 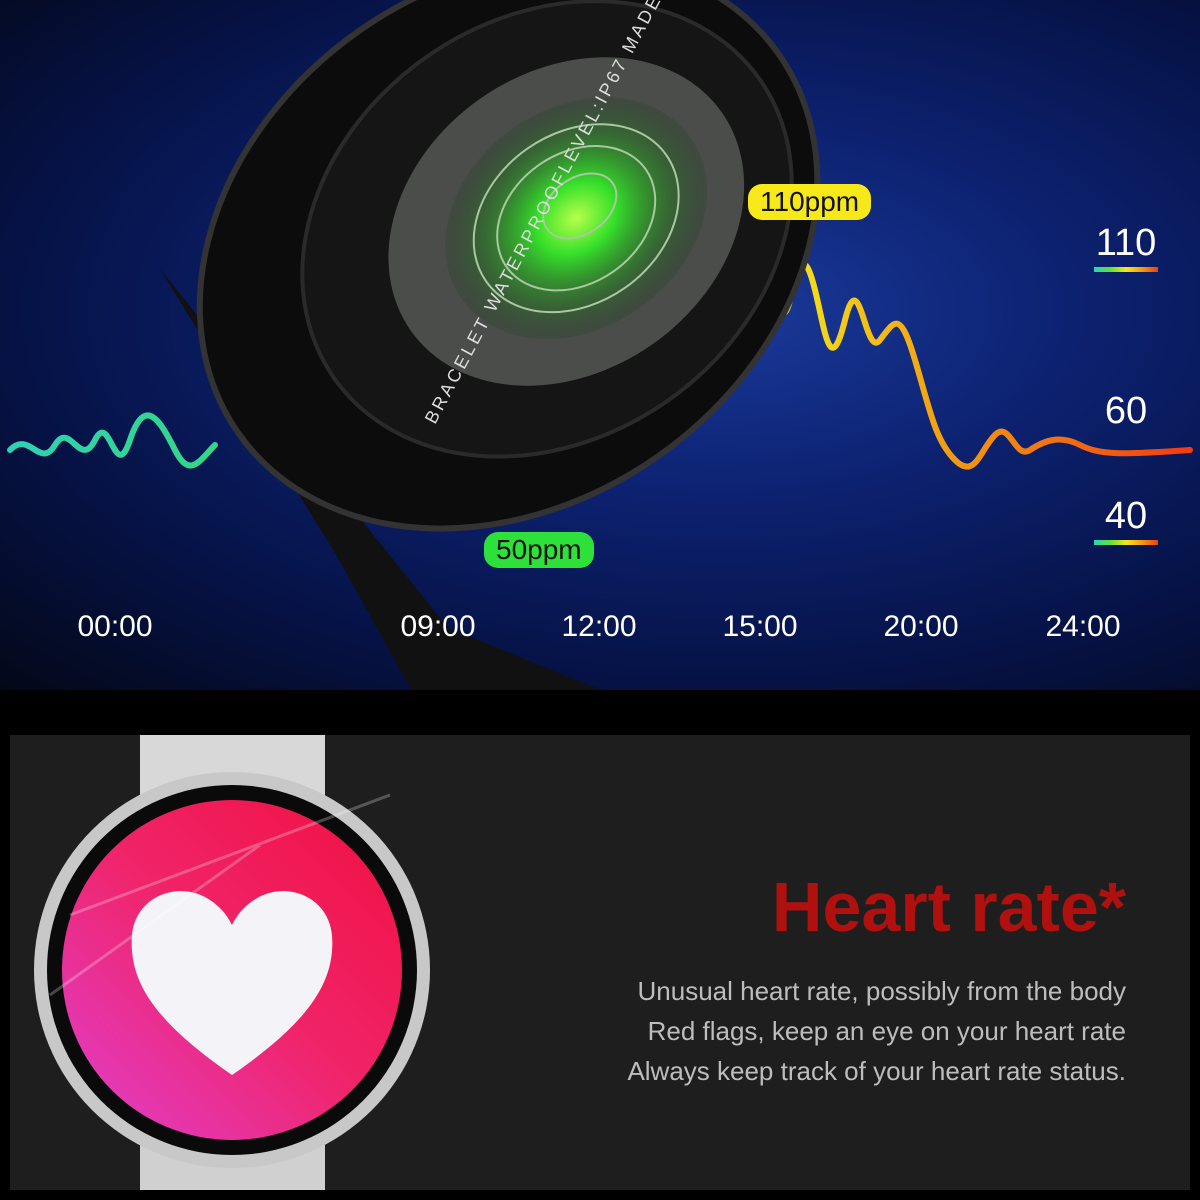 I want to click on scale-label: 60, so click(x=1126, y=411).